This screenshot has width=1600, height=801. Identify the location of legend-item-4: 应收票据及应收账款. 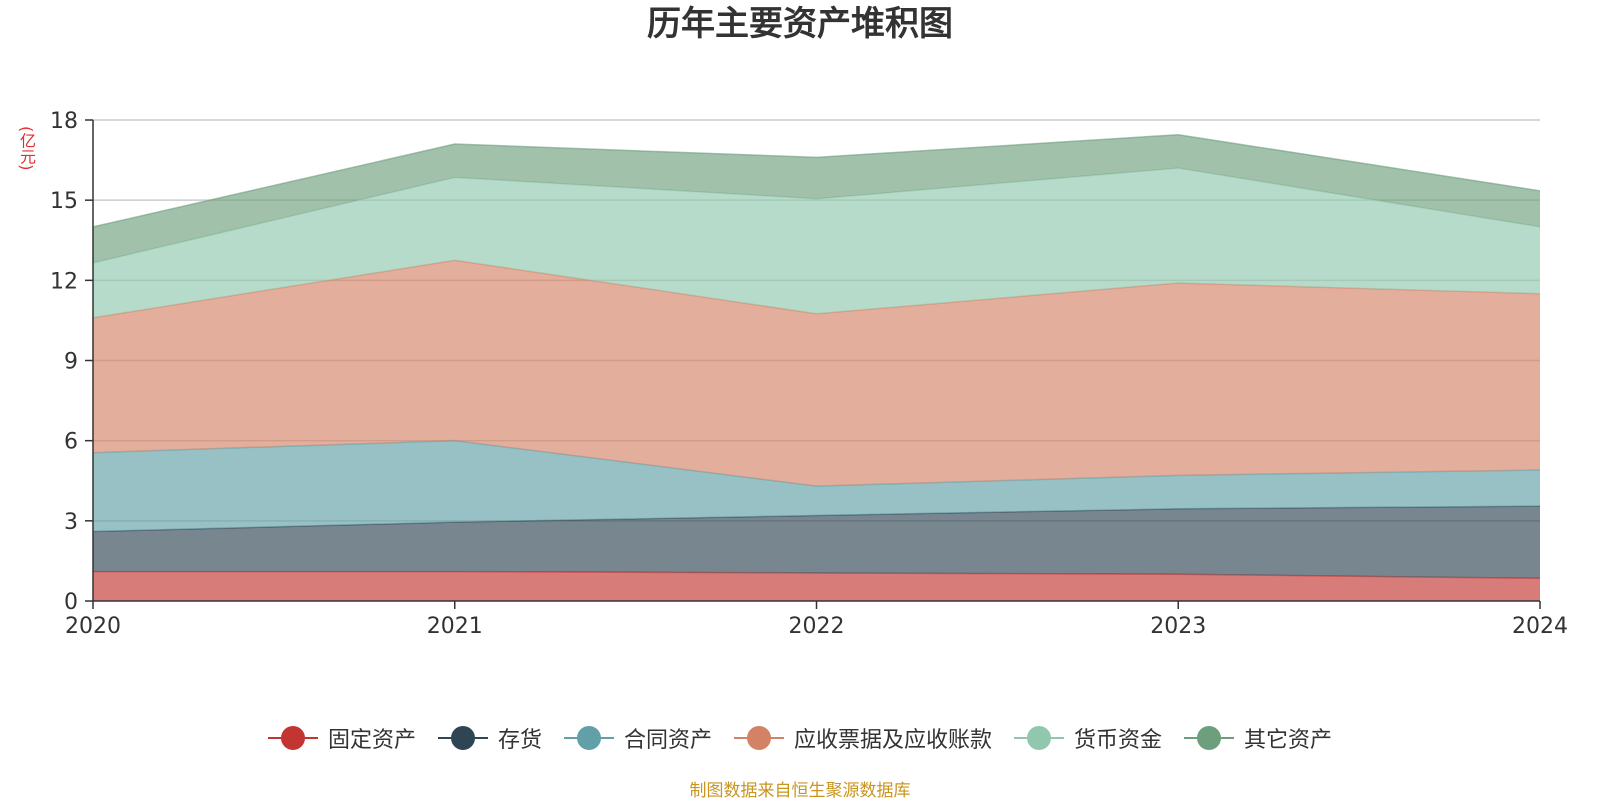
(863, 738).